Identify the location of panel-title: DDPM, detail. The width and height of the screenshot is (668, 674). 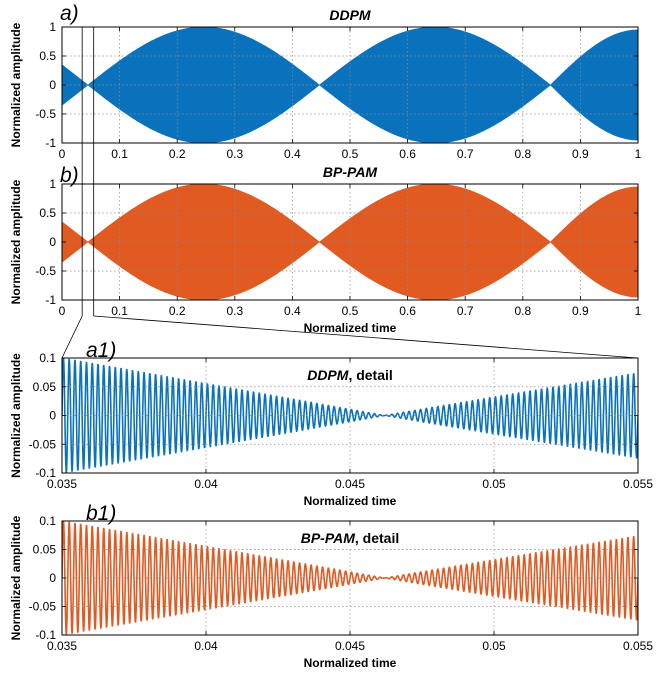
(350, 375).